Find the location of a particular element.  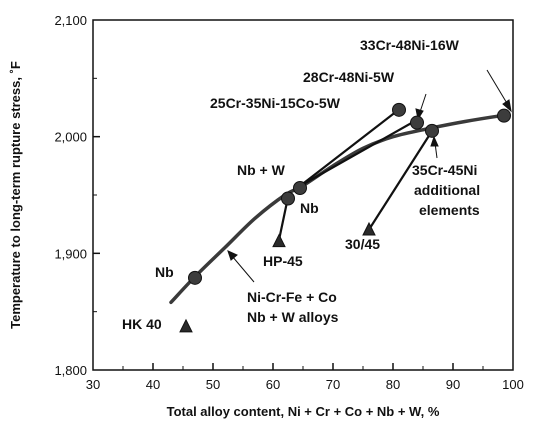

x-axis-ticks: 30 40 50 60 70 80 90 100 is located at coordinates (305, 377).